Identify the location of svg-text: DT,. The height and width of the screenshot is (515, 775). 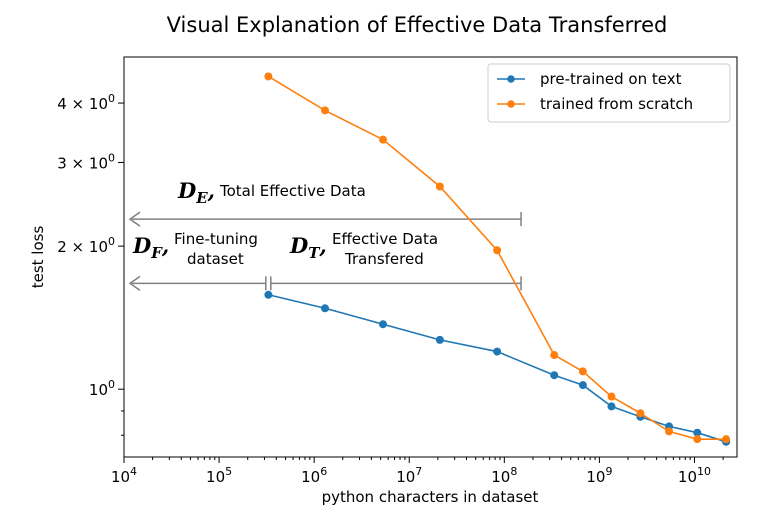
(308, 247).